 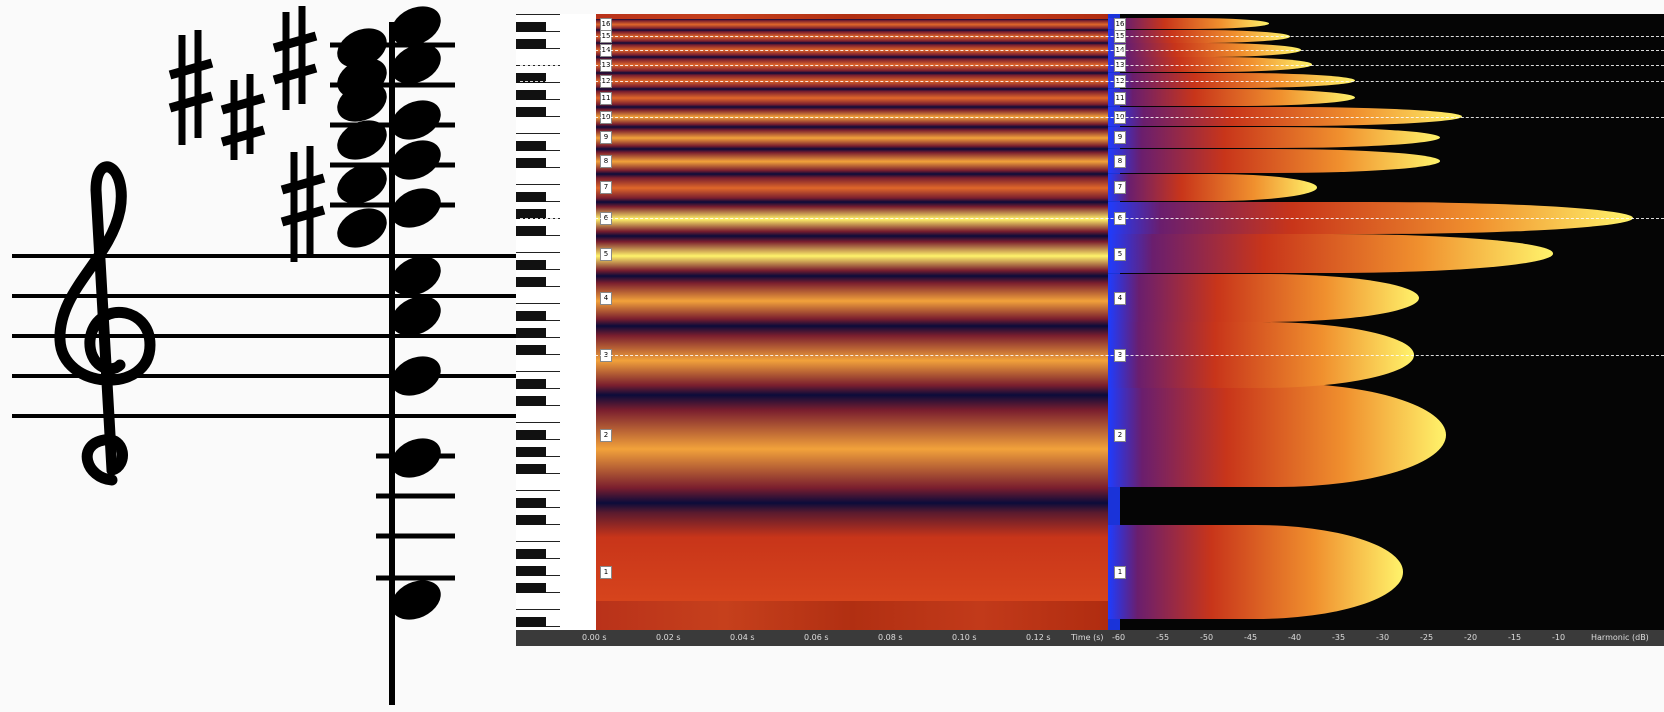 I want to click on spectrogram-harmonic-label: 5, so click(x=606, y=254).